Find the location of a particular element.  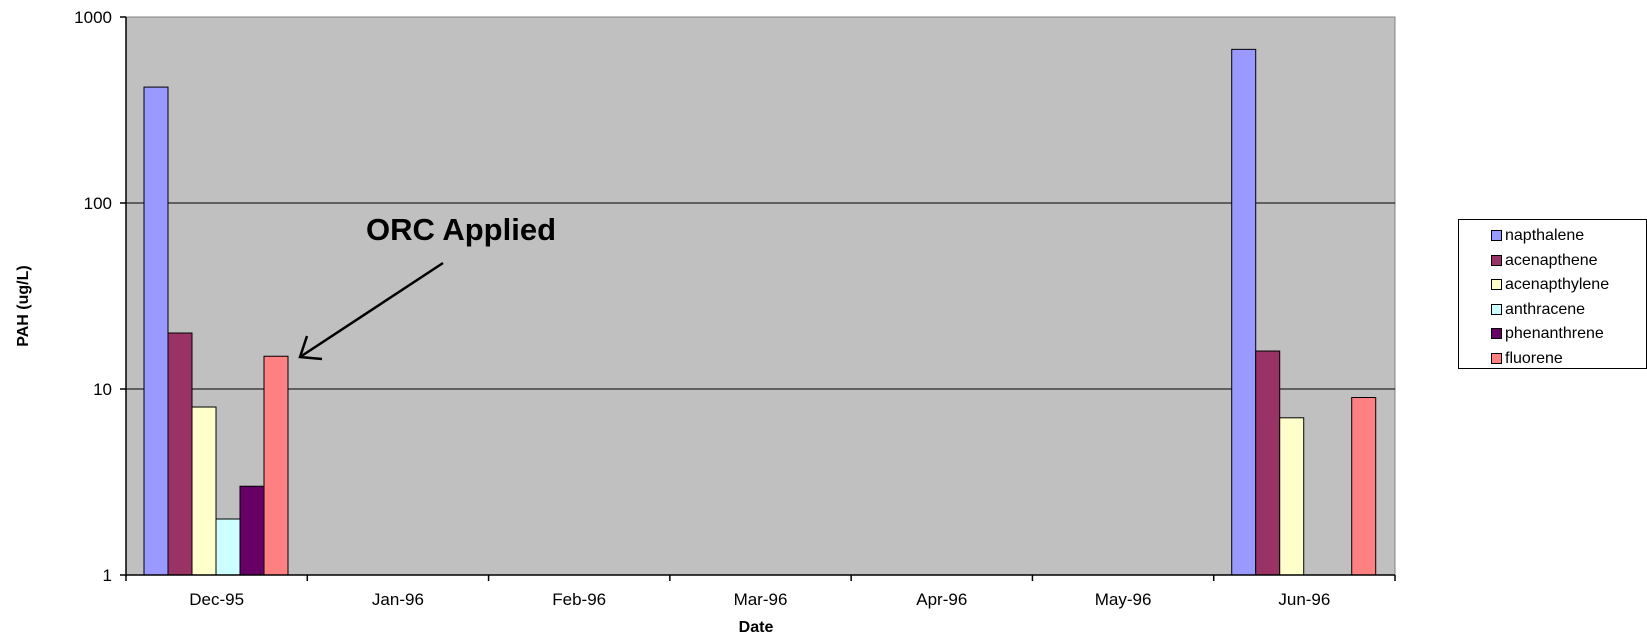

legend-item-phenanthrene: phenanthrene is located at coordinates (1552, 334).